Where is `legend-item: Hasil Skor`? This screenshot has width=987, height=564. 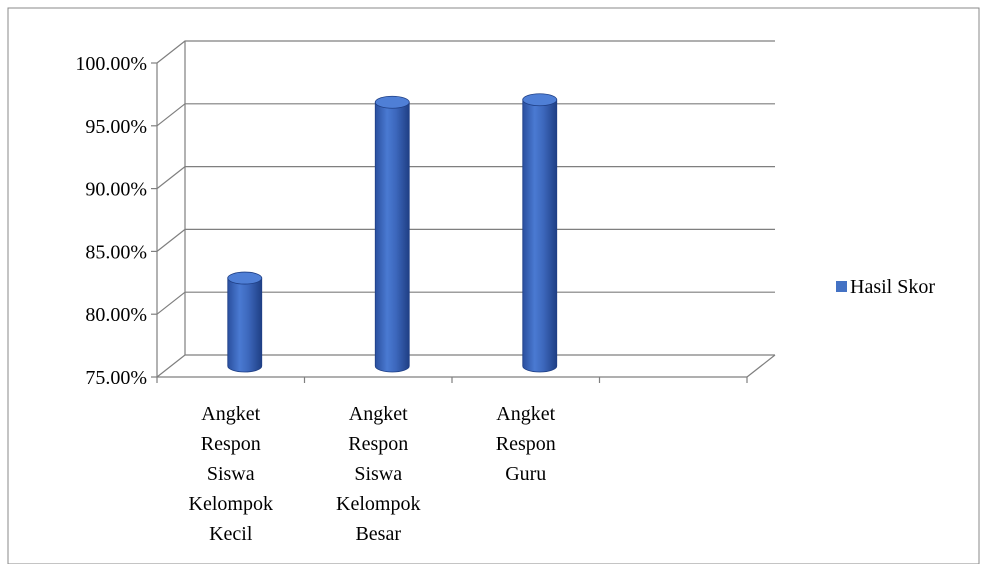 legend-item: Hasil Skor is located at coordinates (885, 287).